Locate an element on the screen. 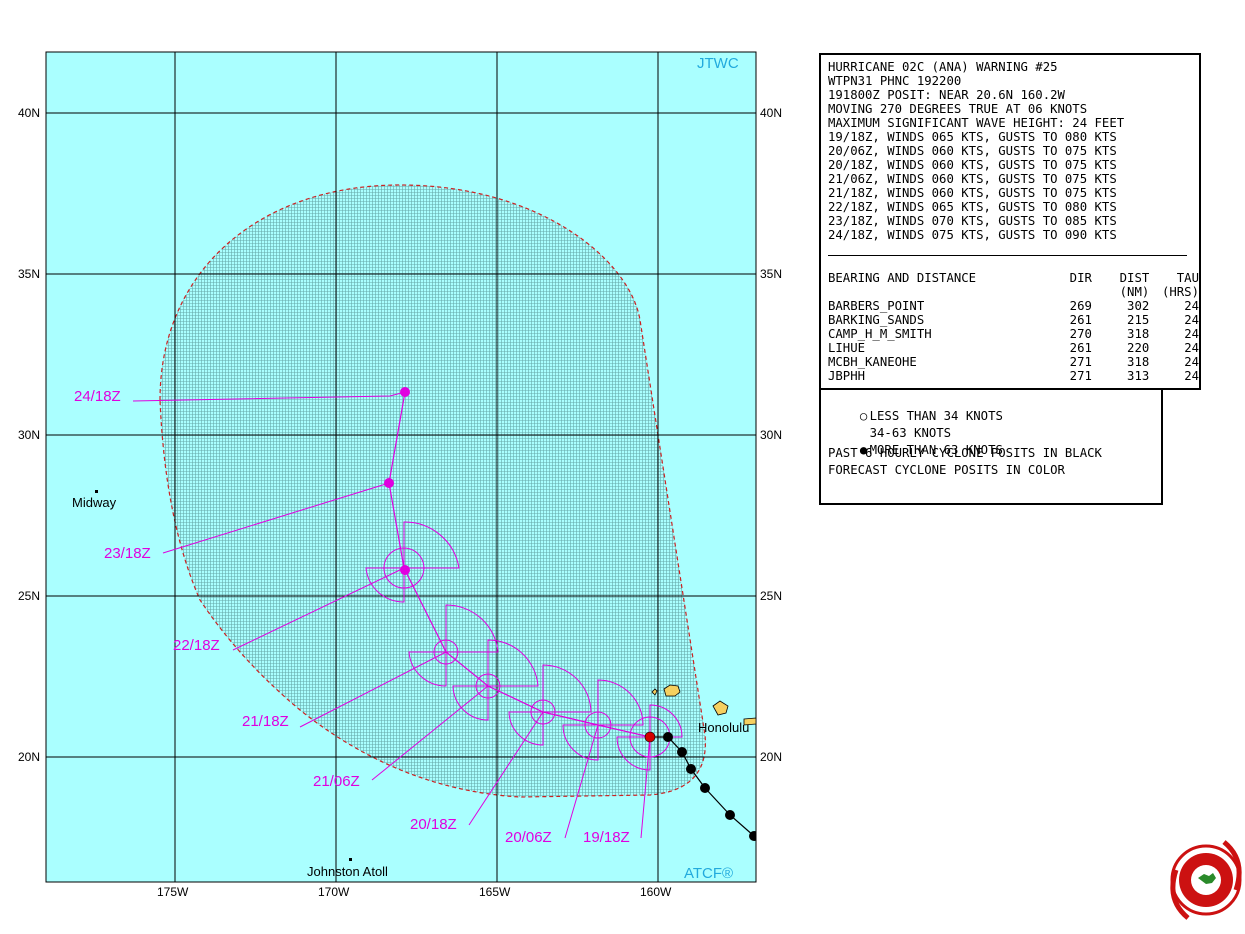 The width and height of the screenshot is (1245, 934). units-dist: (NM) is located at coordinates (1120, 292).